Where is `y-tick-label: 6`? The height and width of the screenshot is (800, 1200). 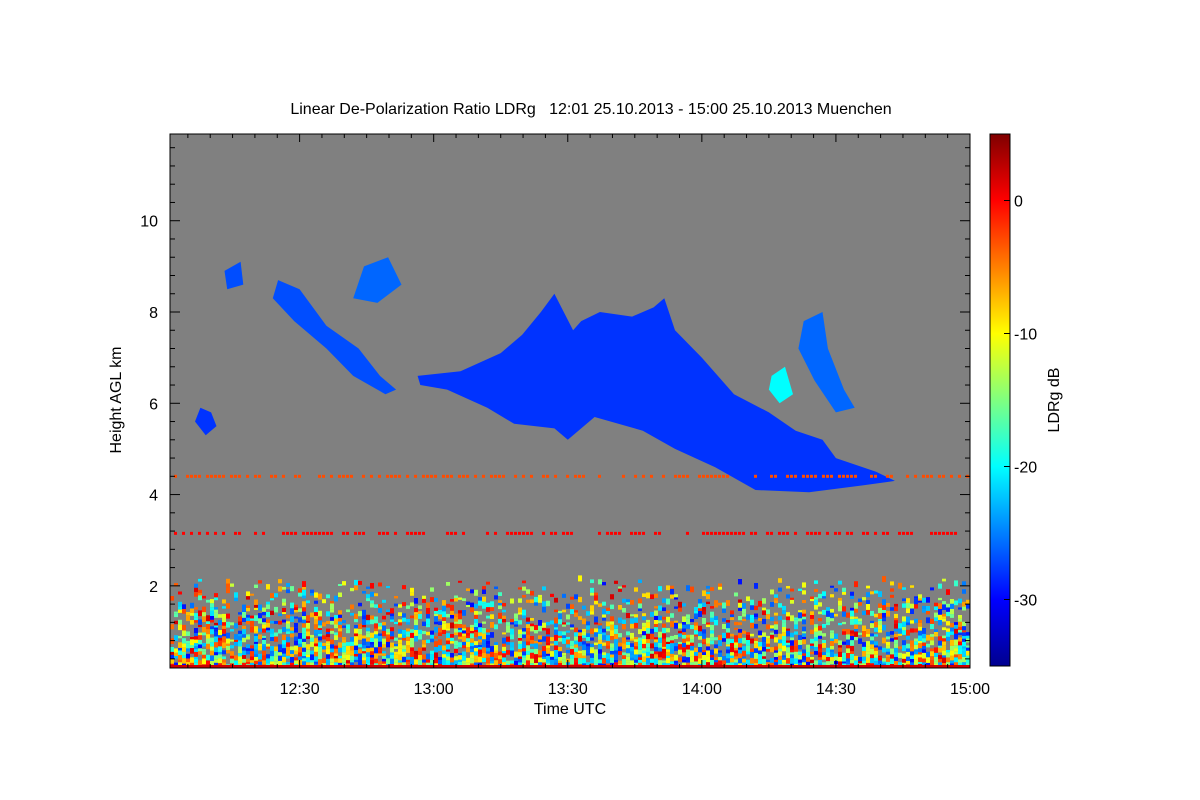
y-tick-label: 6 is located at coordinates (153, 404).